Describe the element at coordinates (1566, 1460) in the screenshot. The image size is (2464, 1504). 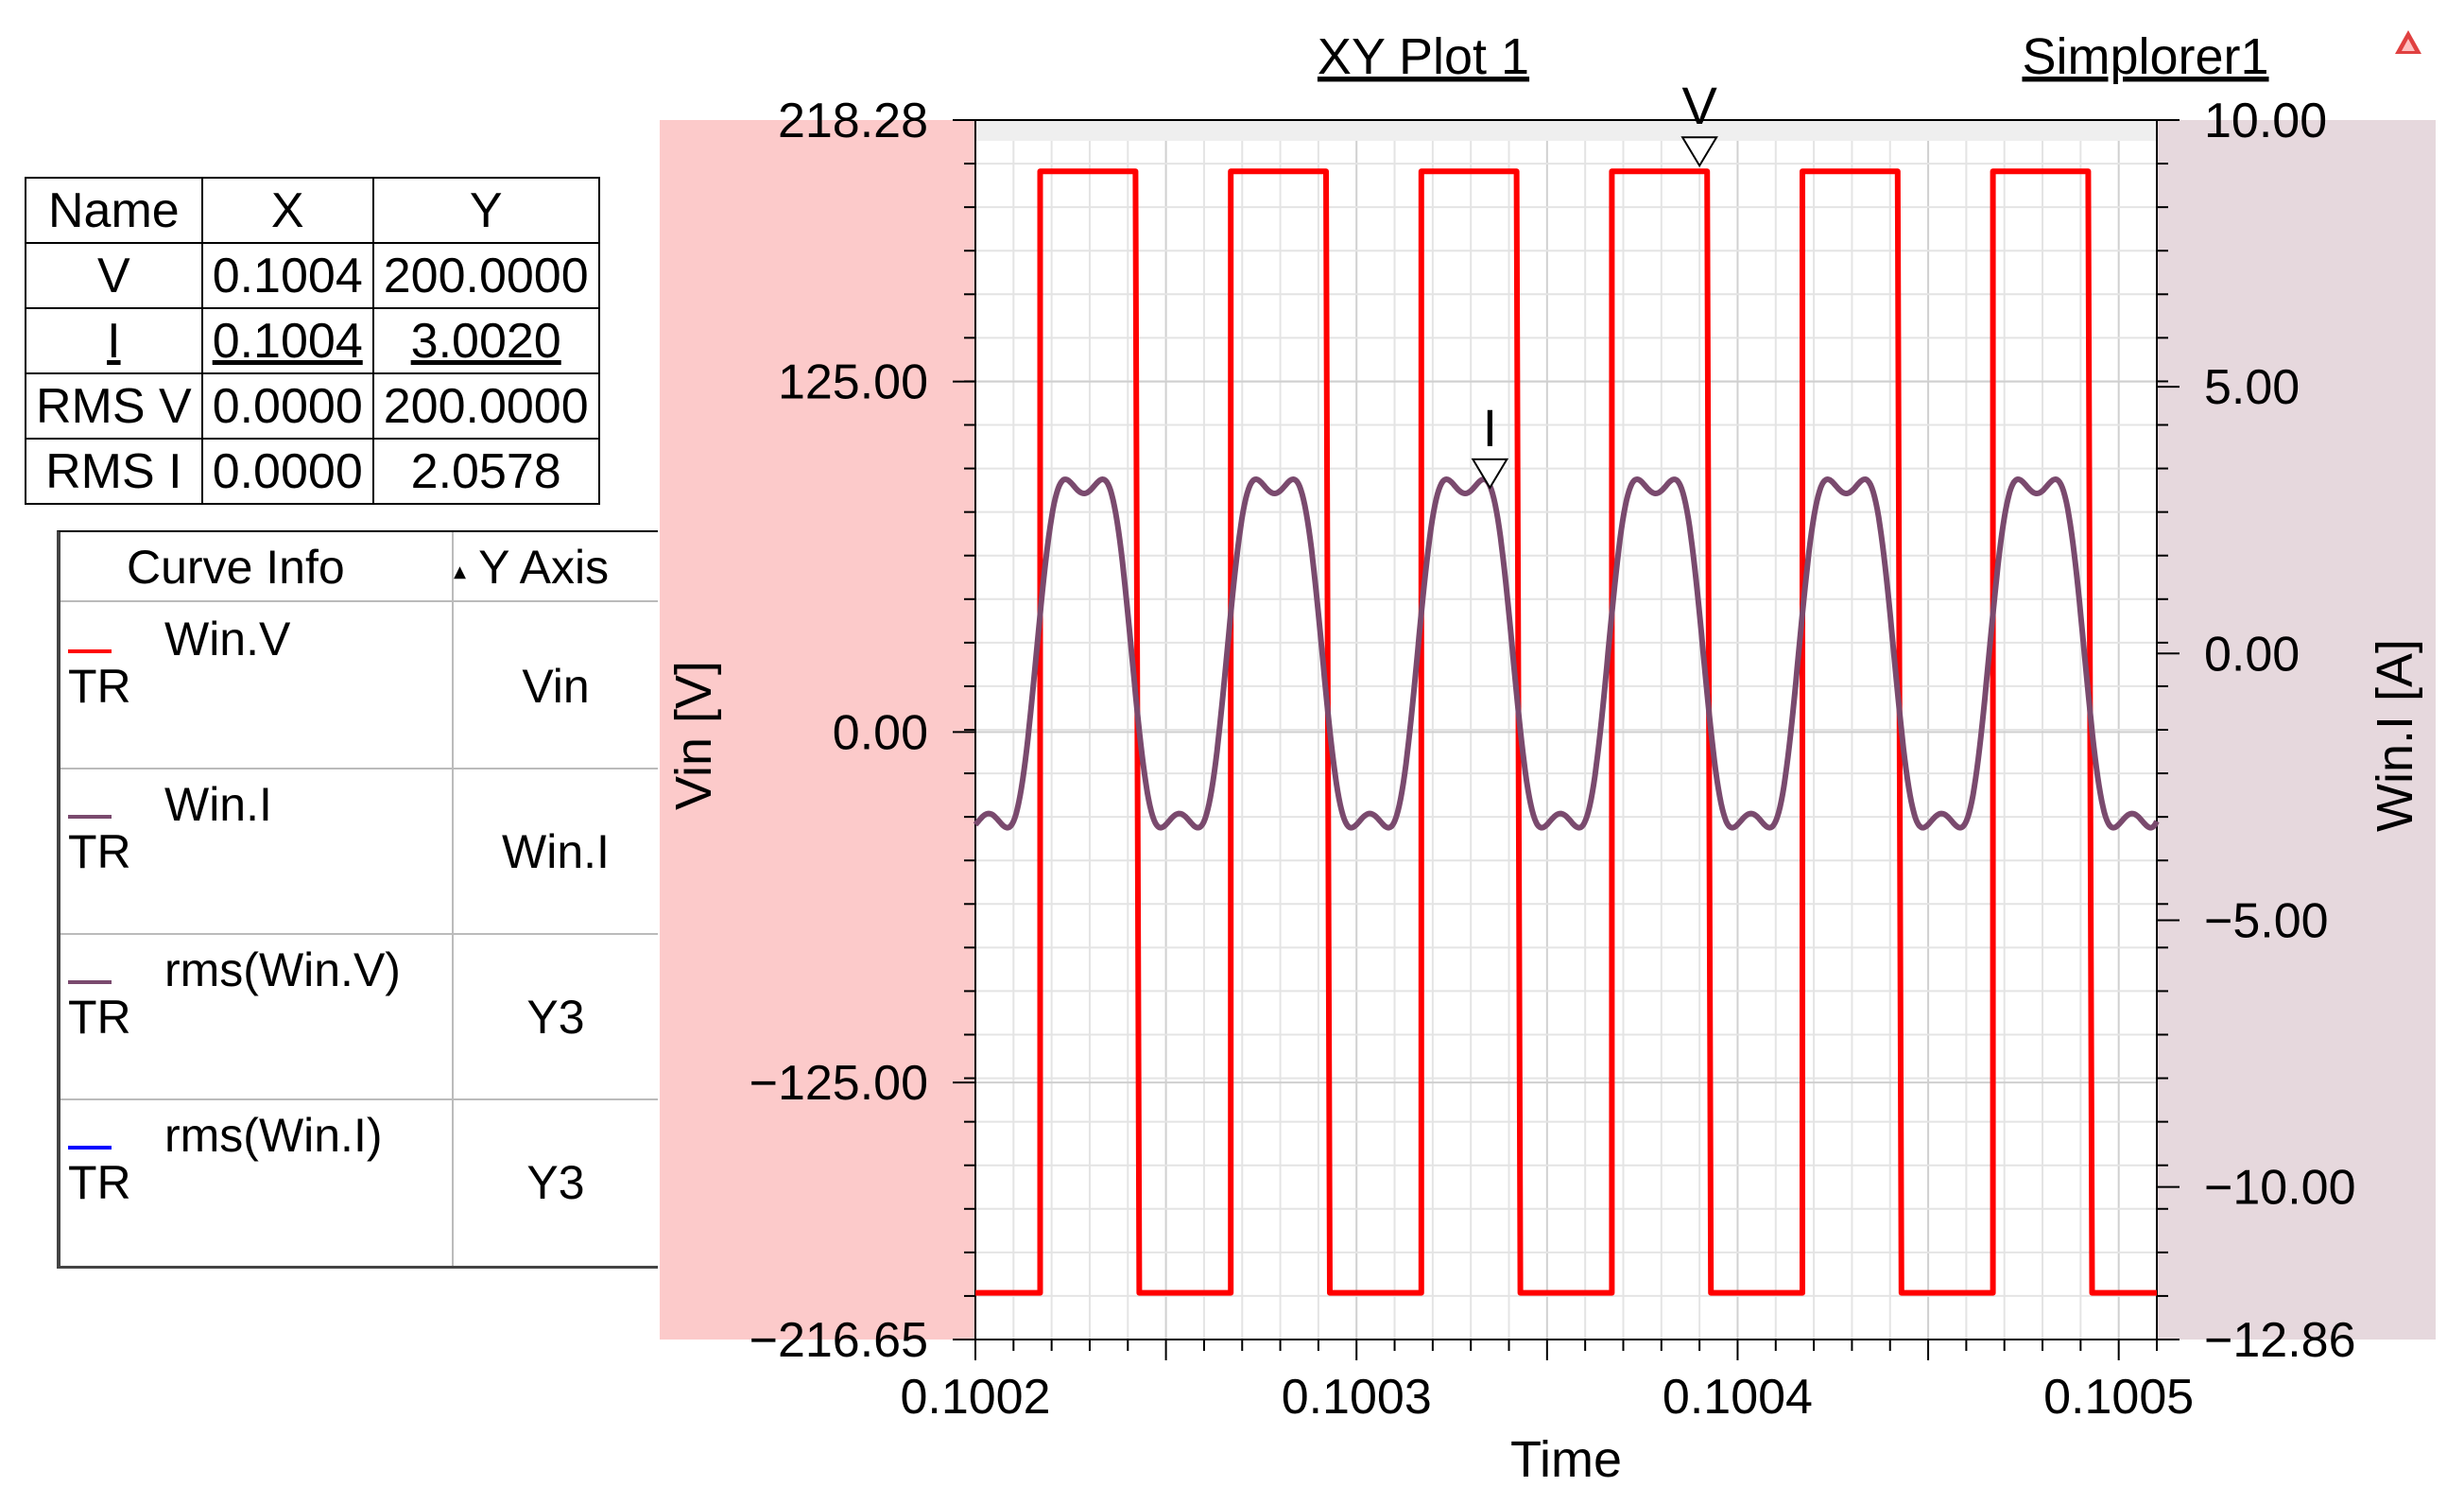
I see `x-axis-label: Time` at that location.